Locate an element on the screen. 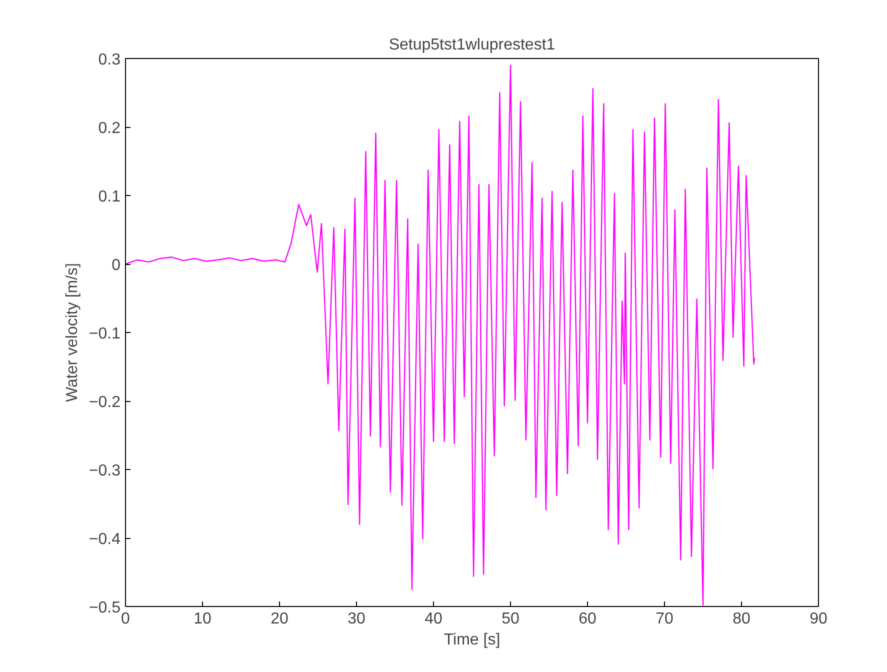  y-tick-label: −0.1 is located at coordinates (104, 334).